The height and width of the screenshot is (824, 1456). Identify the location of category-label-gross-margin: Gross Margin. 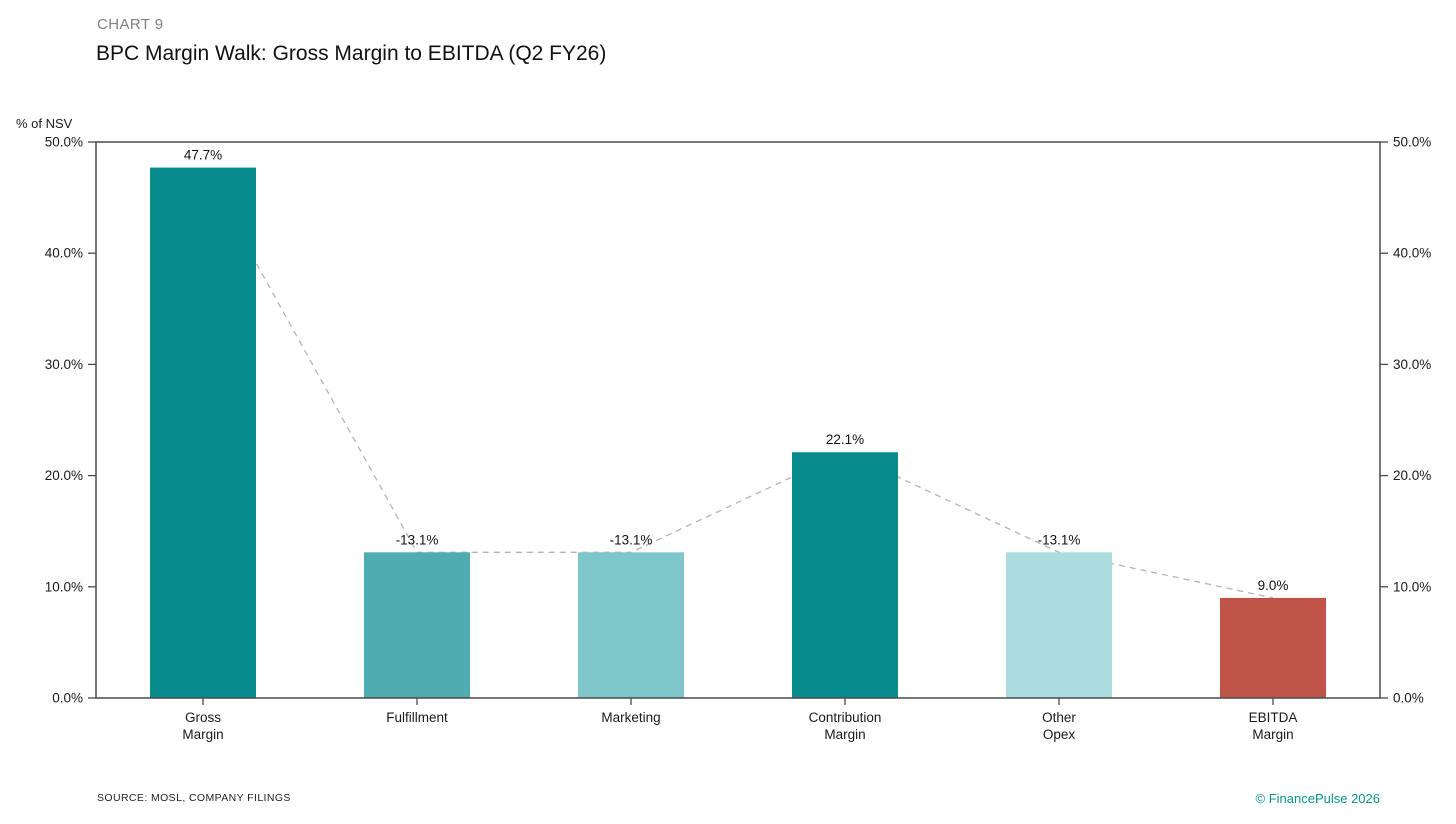
(202, 726).